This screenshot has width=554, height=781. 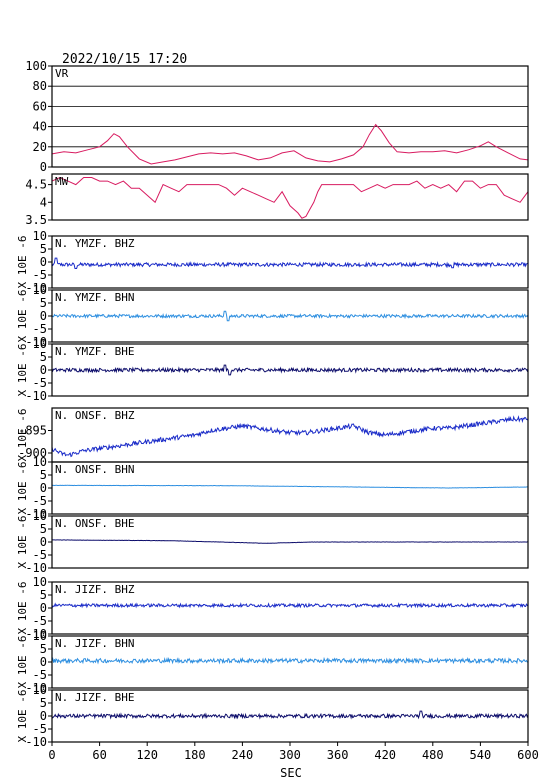 What do you see at coordinates (195, 755) in the screenshot?
I see `x-tick-label: 180` at bounding box center [195, 755].